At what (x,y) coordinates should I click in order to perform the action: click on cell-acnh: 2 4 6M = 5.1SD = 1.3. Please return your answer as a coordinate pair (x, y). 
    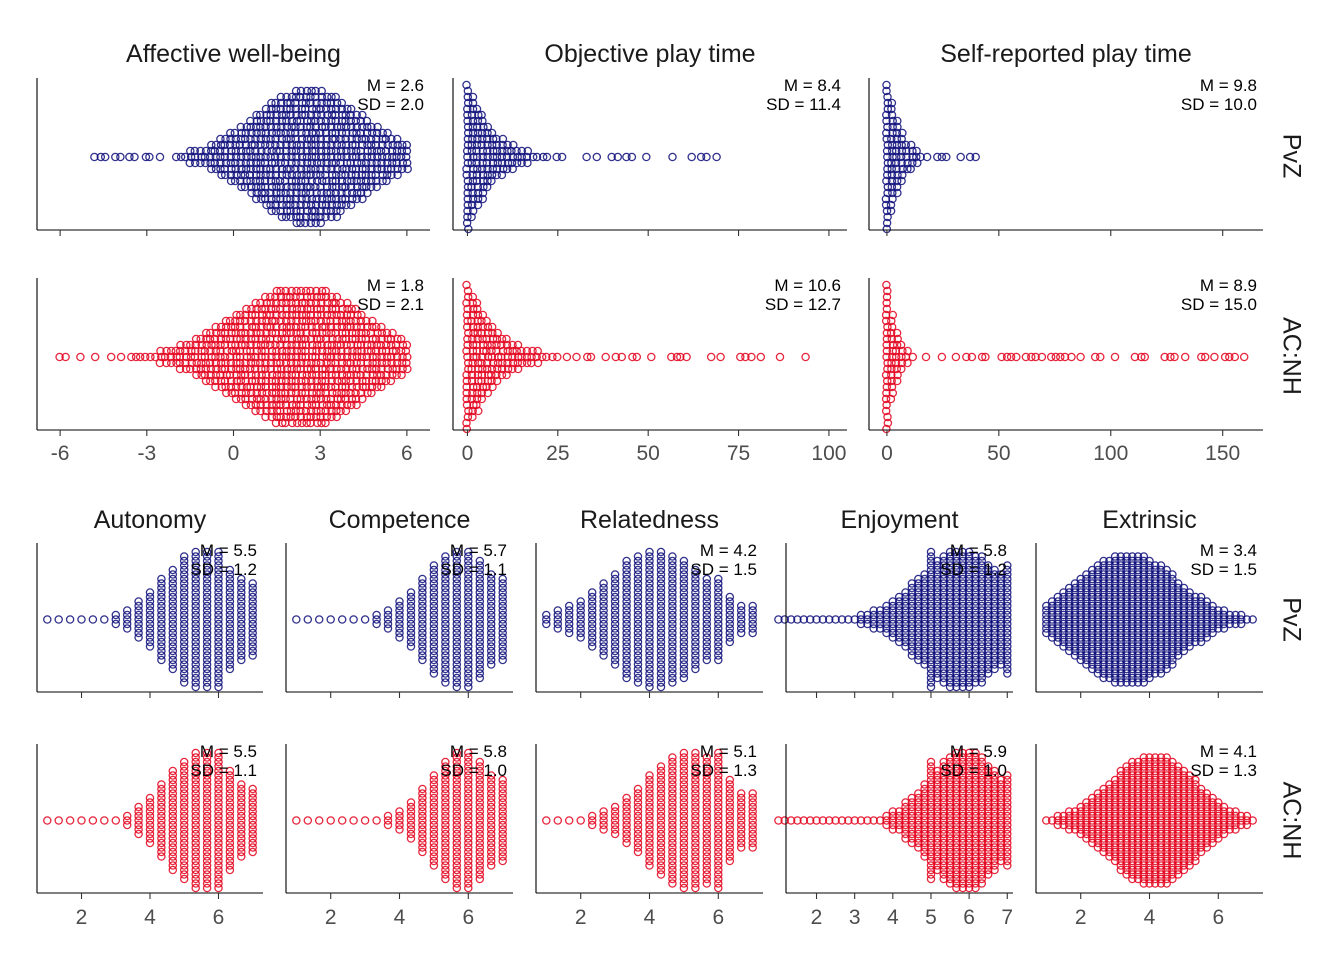
    Looking at the image, I should click on (649, 835).